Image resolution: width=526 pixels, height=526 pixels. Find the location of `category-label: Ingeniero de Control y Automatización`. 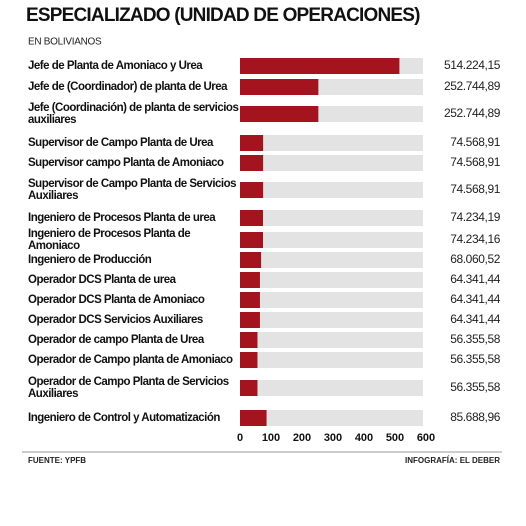

category-label: Ingeniero de Control y Automatización is located at coordinates (124, 418).